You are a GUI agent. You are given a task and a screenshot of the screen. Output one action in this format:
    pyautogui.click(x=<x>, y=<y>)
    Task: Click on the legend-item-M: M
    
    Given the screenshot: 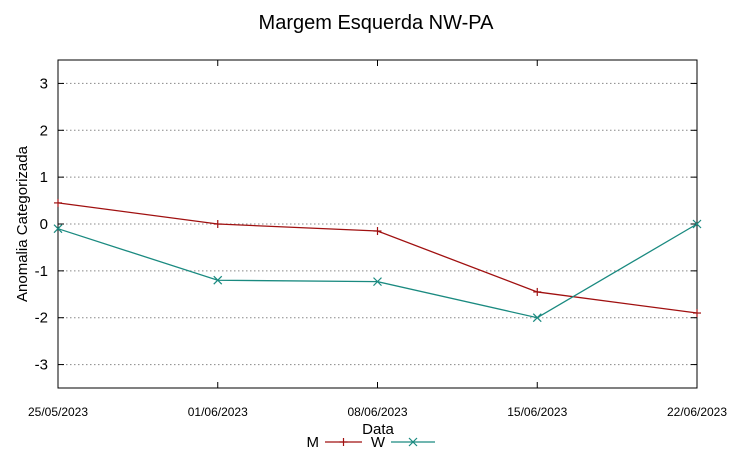 What is the action you would take?
    pyautogui.click(x=334, y=442)
    